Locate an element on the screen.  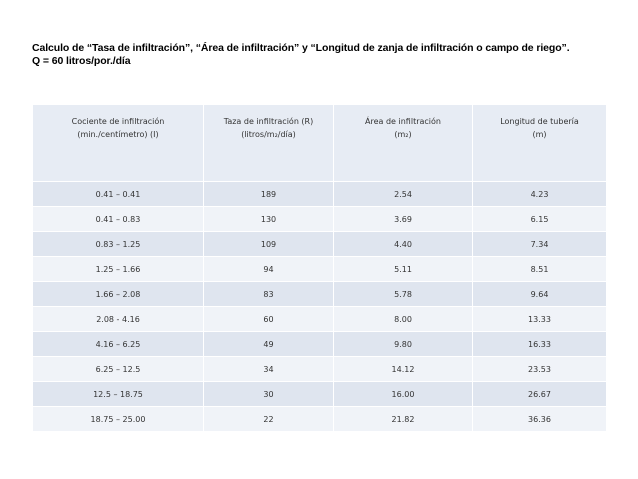
table-row: 0.83 – 1.25 109 4.40 7.34 is located at coordinates (319, 244).